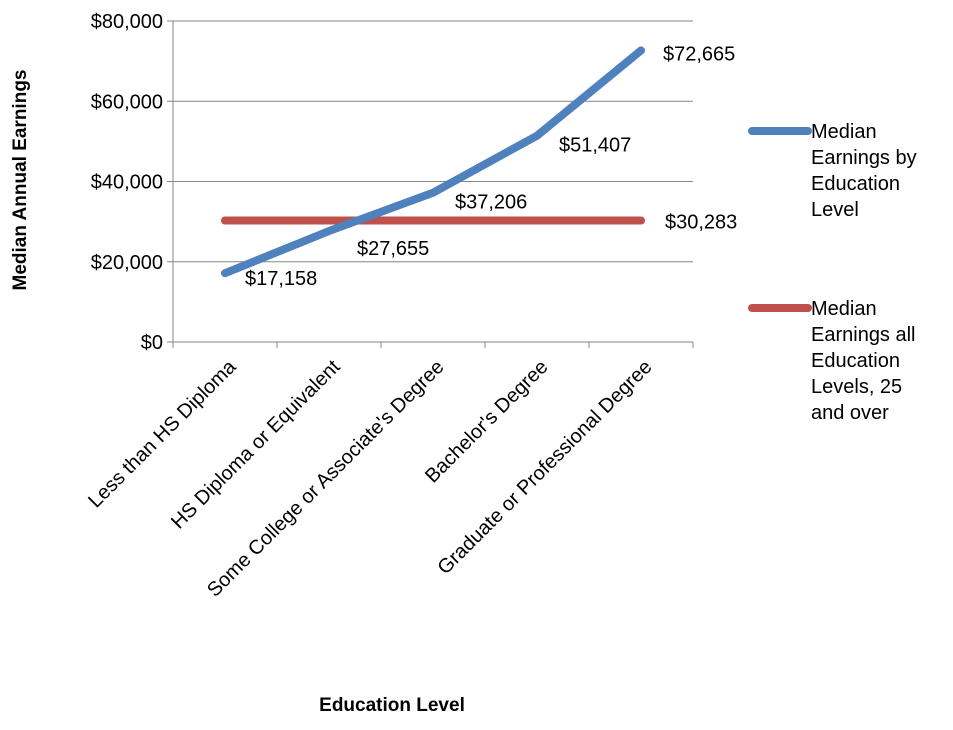  Describe the element at coordinates (256, 445) in the screenshot. I see `x-tick-label: HS Diploma or Equivalent` at that location.